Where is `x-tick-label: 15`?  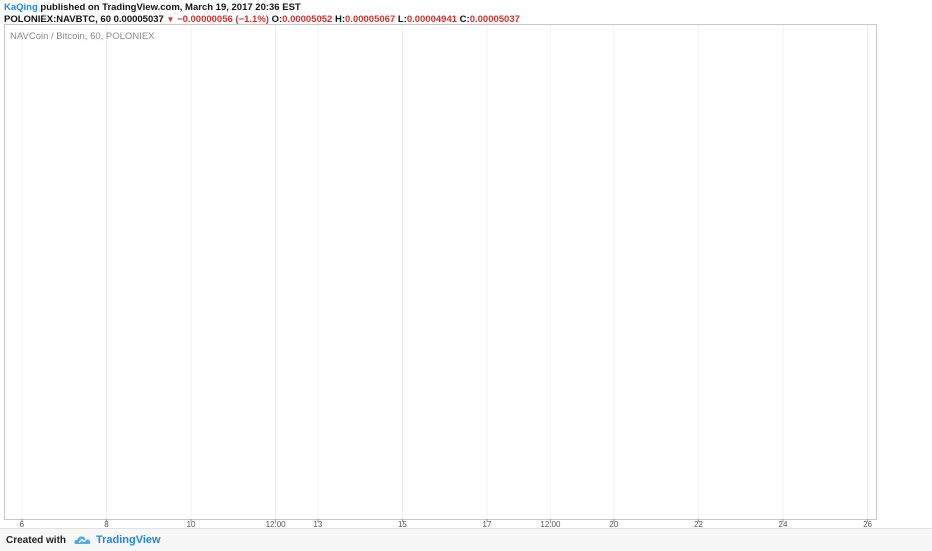
x-tick-label: 15 is located at coordinates (402, 524).